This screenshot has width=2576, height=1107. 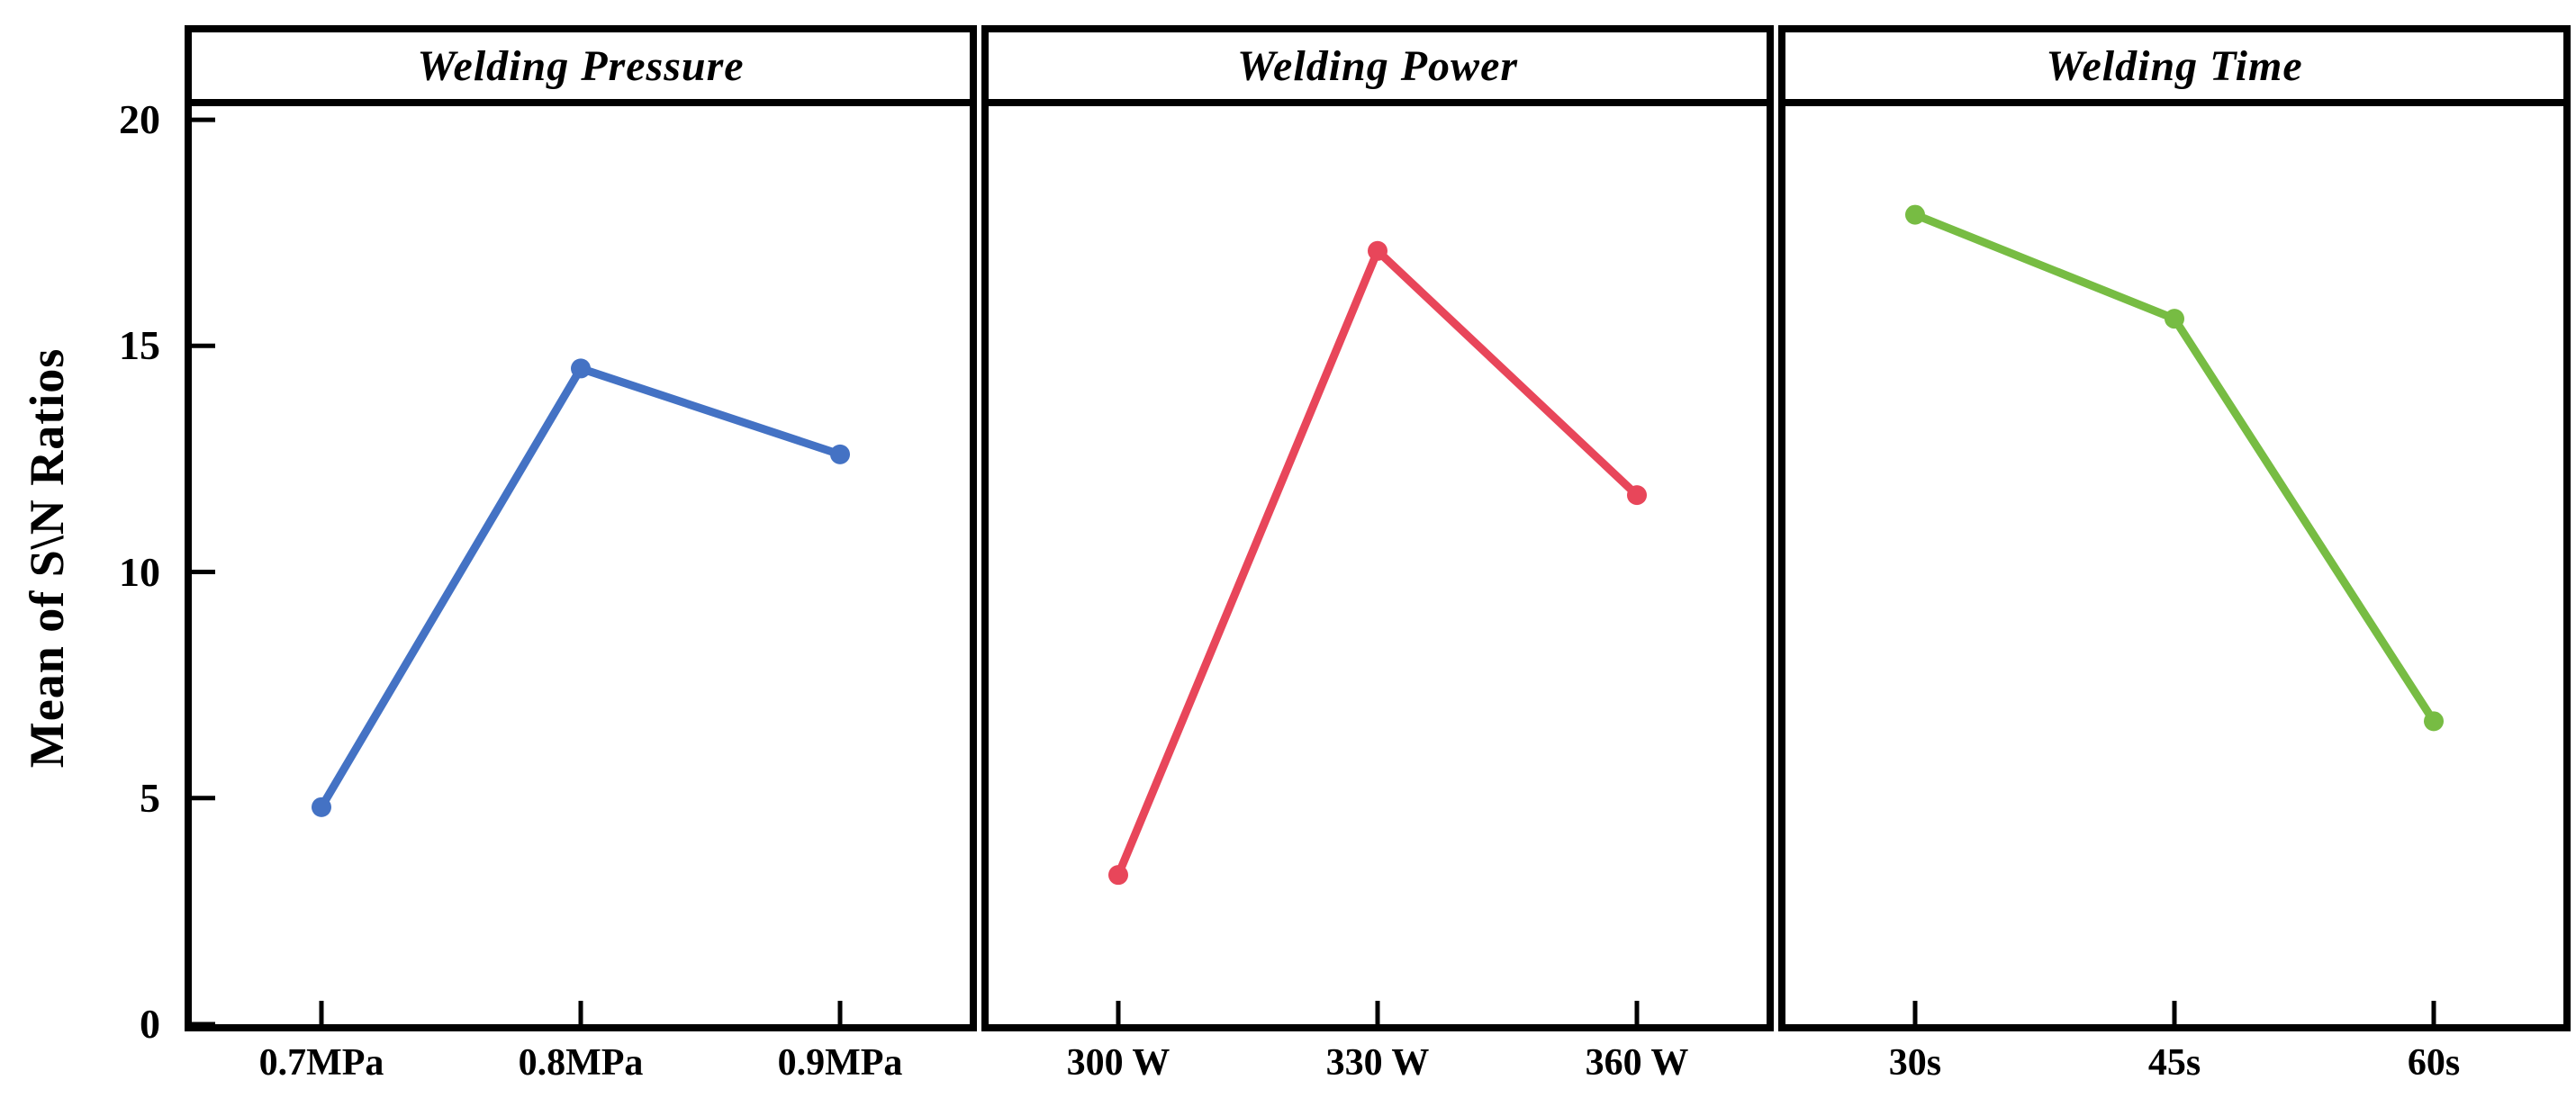 What do you see at coordinates (321, 1063) in the screenshot?
I see `x-tick-label: 0.7MPa` at bounding box center [321, 1063].